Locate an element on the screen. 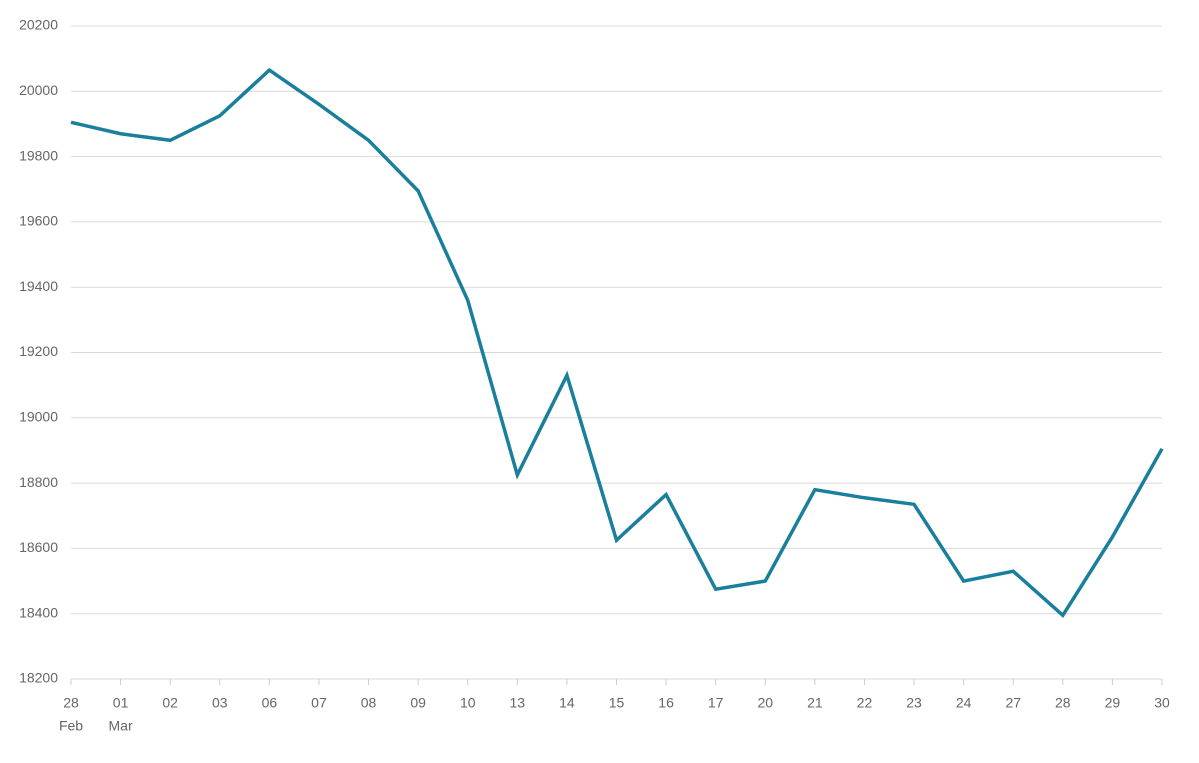 This screenshot has height=763, width=1199. x-tick-label: 10 is located at coordinates (468, 703).